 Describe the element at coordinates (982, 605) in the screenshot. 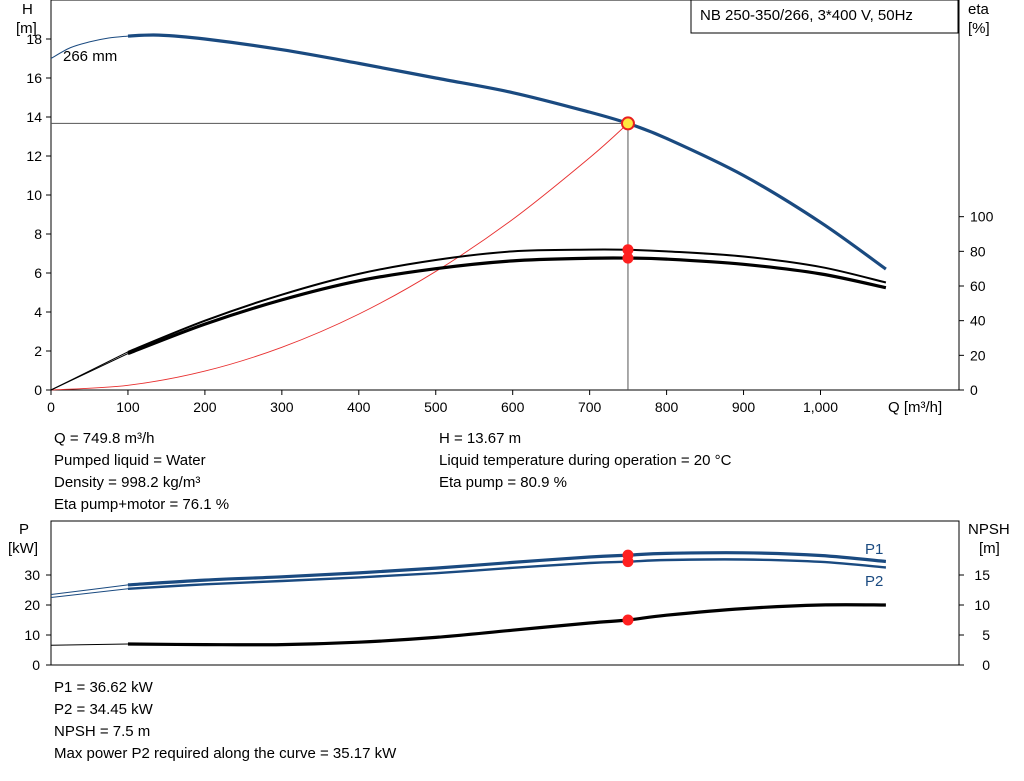

I see `npsh-tick-label: 10` at that location.